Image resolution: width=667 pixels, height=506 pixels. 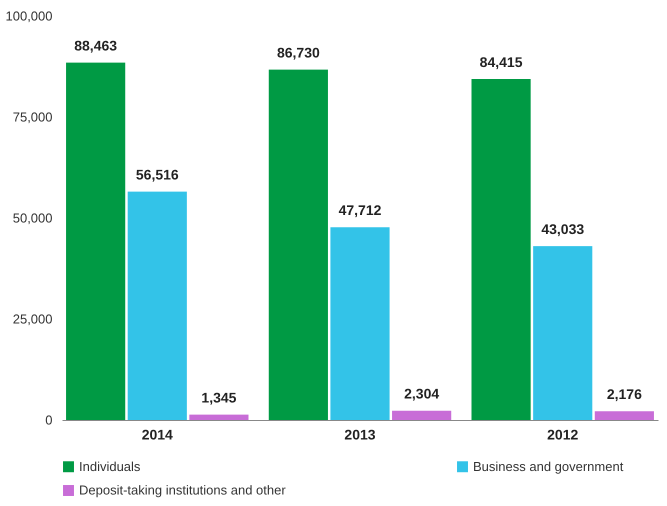 What do you see at coordinates (562, 229) in the screenshot?
I see `data-label: 43,033` at bounding box center [562, 229].